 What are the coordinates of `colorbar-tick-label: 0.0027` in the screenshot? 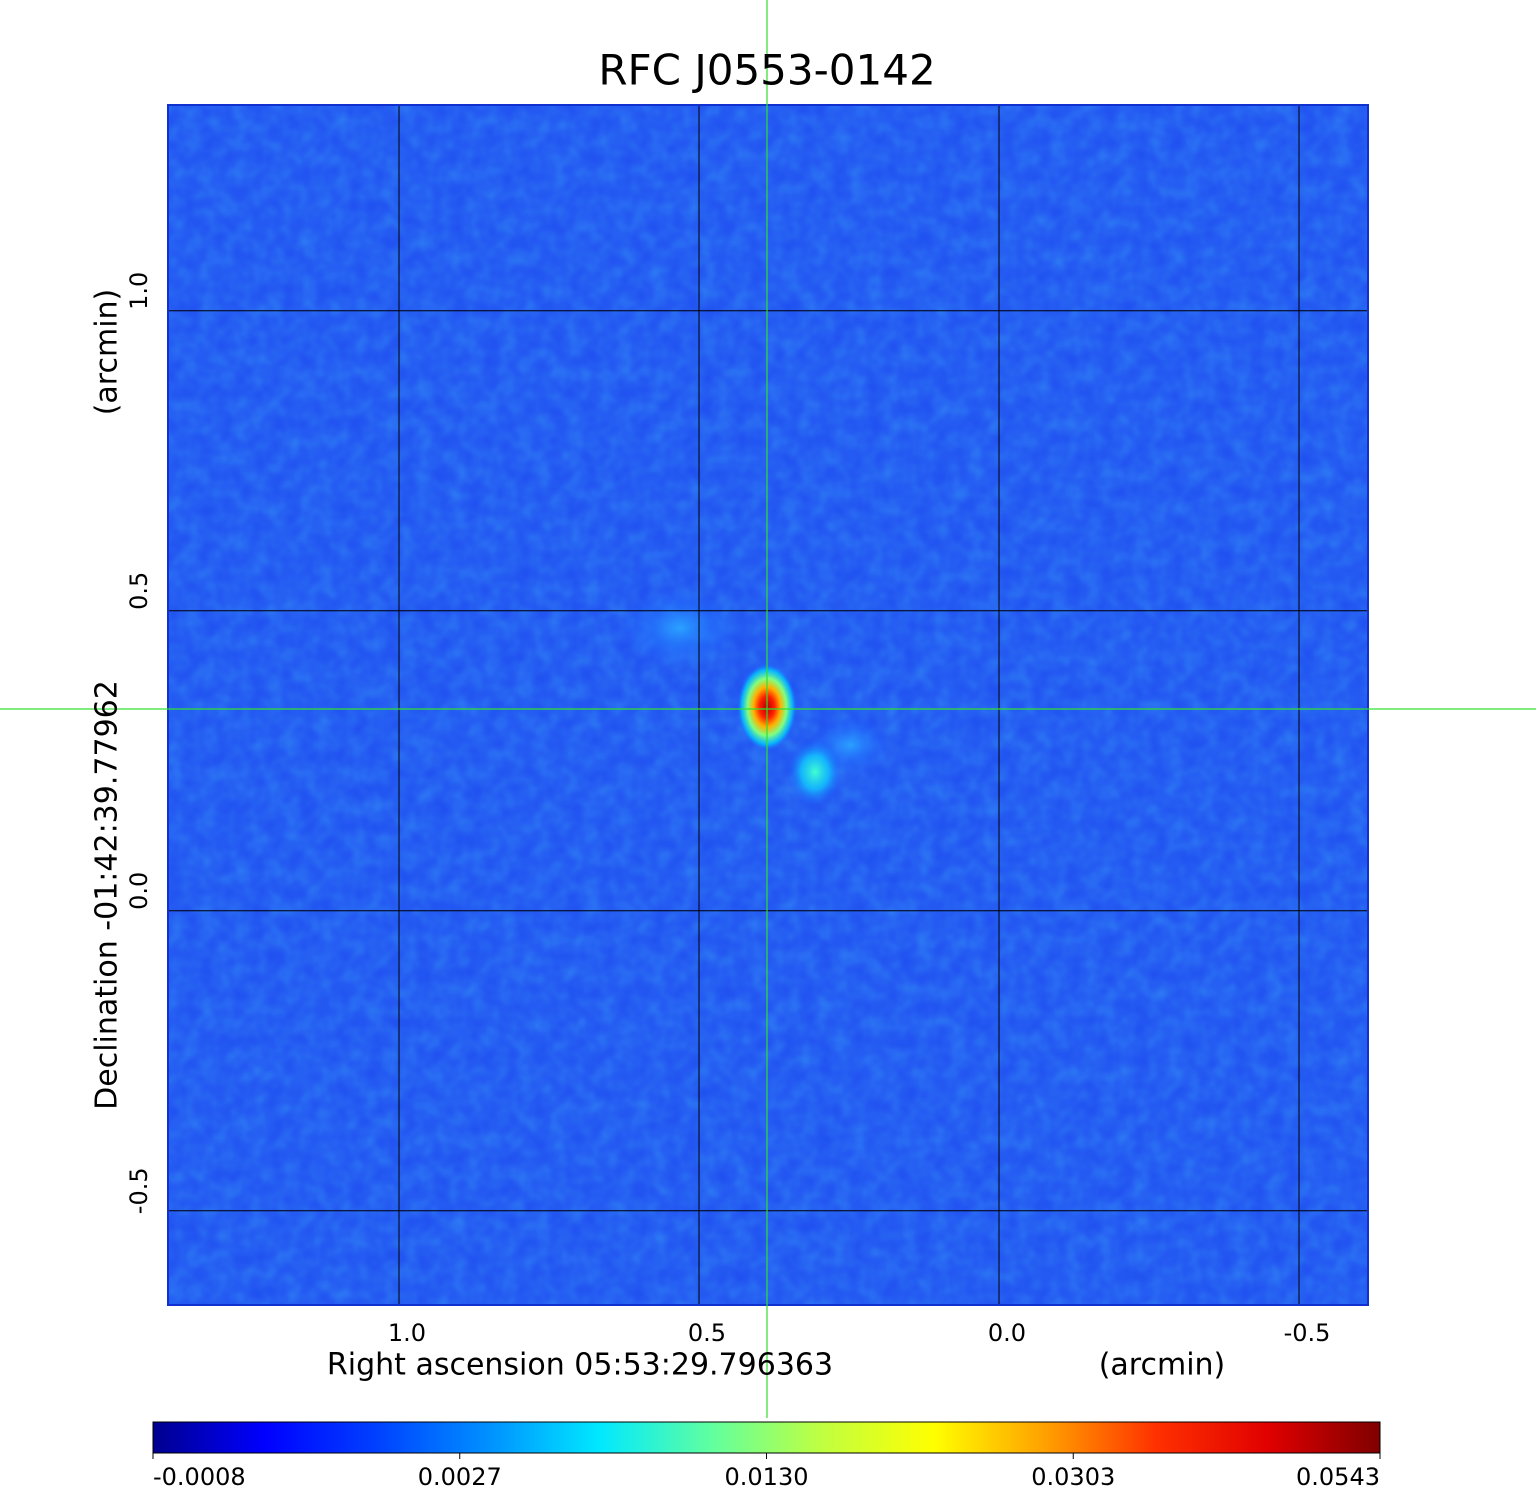 It's located at (460, 1477).